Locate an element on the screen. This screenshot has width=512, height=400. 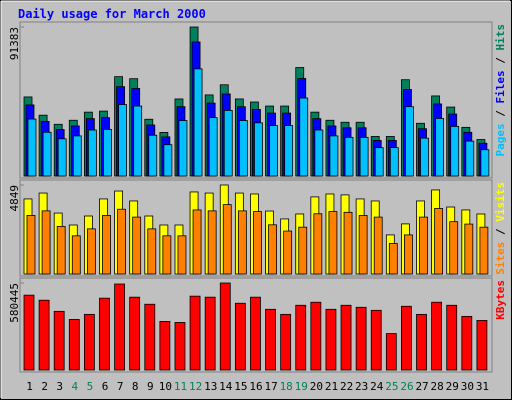
x-tick-label: 19 is located at coordinates (301, 386).